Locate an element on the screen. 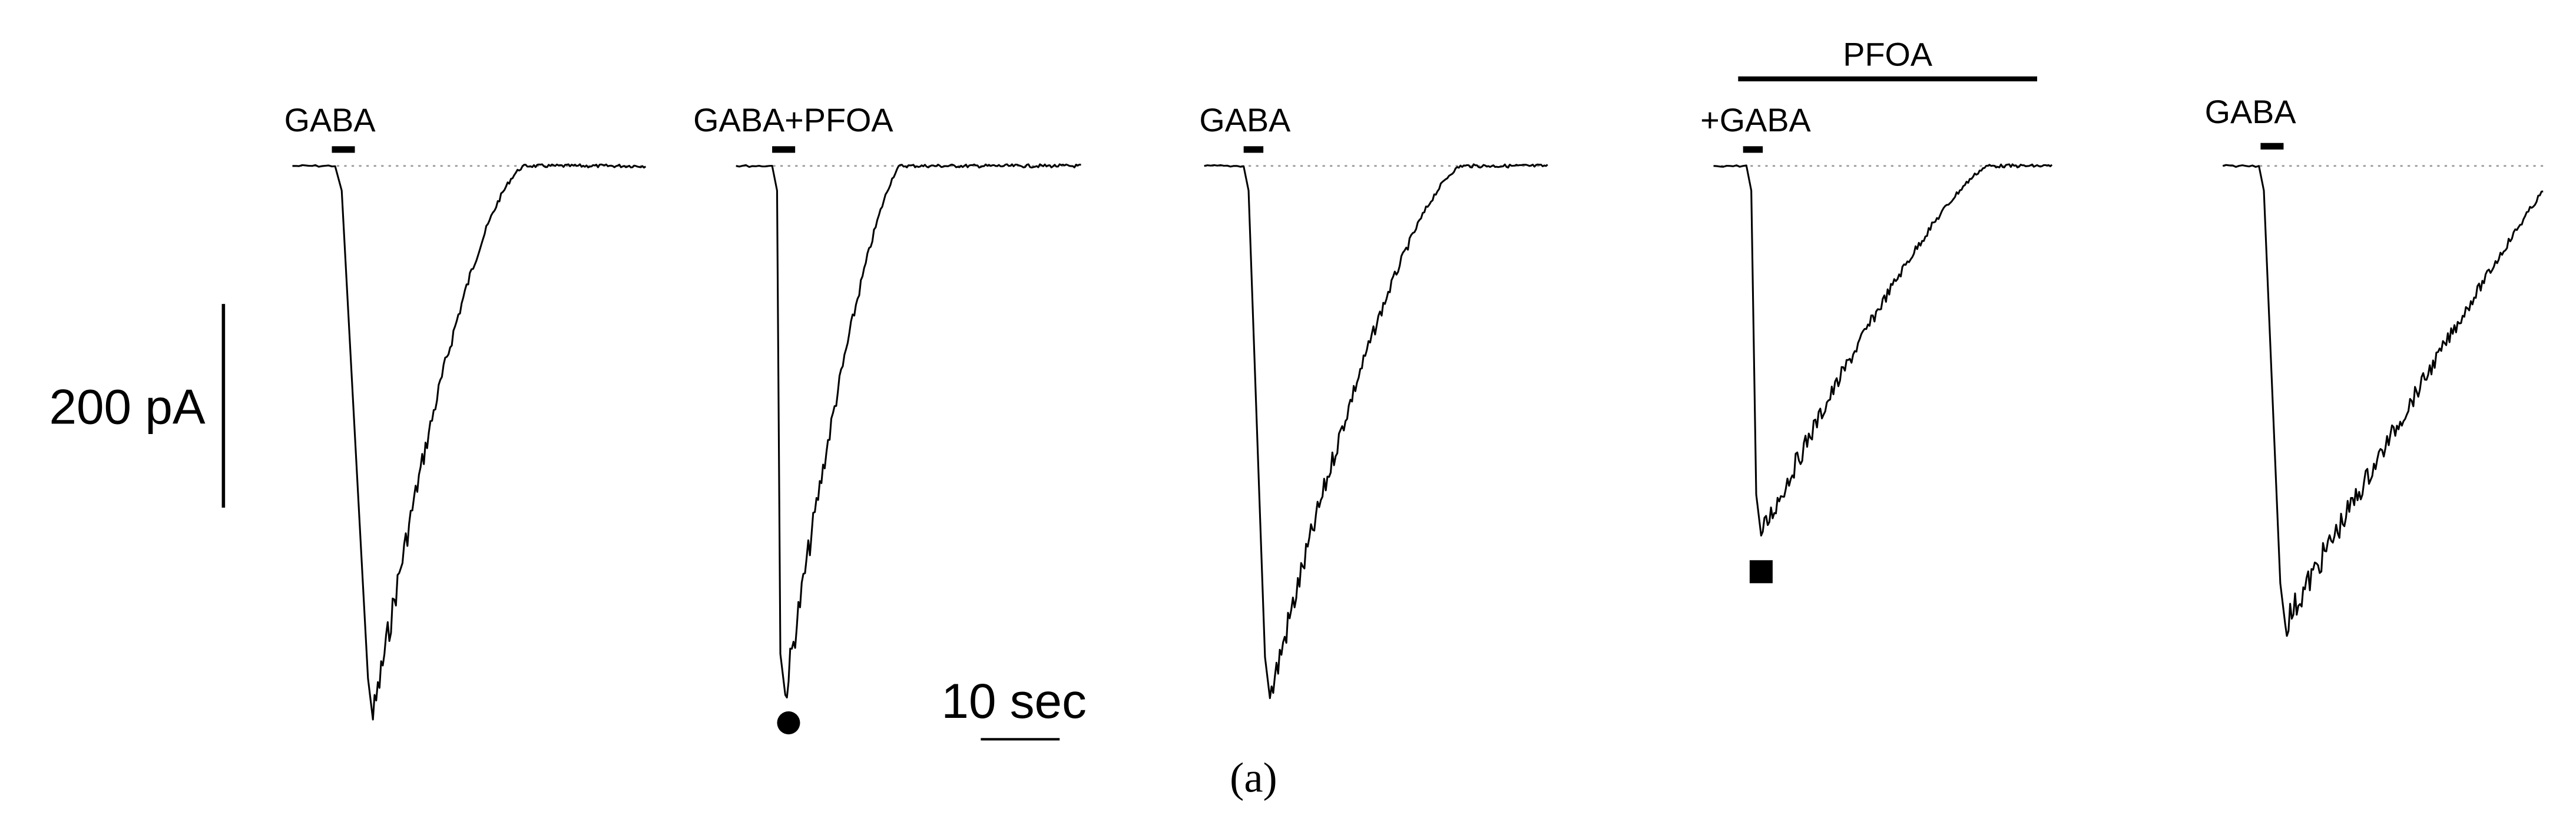 This screenshot has height=828, width=2576. pfoa-label: PFOA is located at coordinates (1888, 54).